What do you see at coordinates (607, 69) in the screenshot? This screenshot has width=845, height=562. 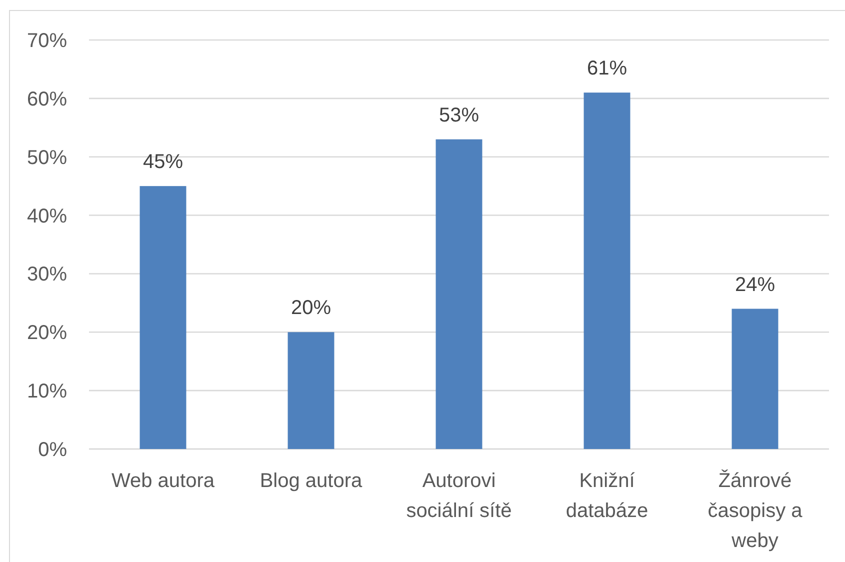 I see `data-label: 61%` at bounding box center [607, 69].